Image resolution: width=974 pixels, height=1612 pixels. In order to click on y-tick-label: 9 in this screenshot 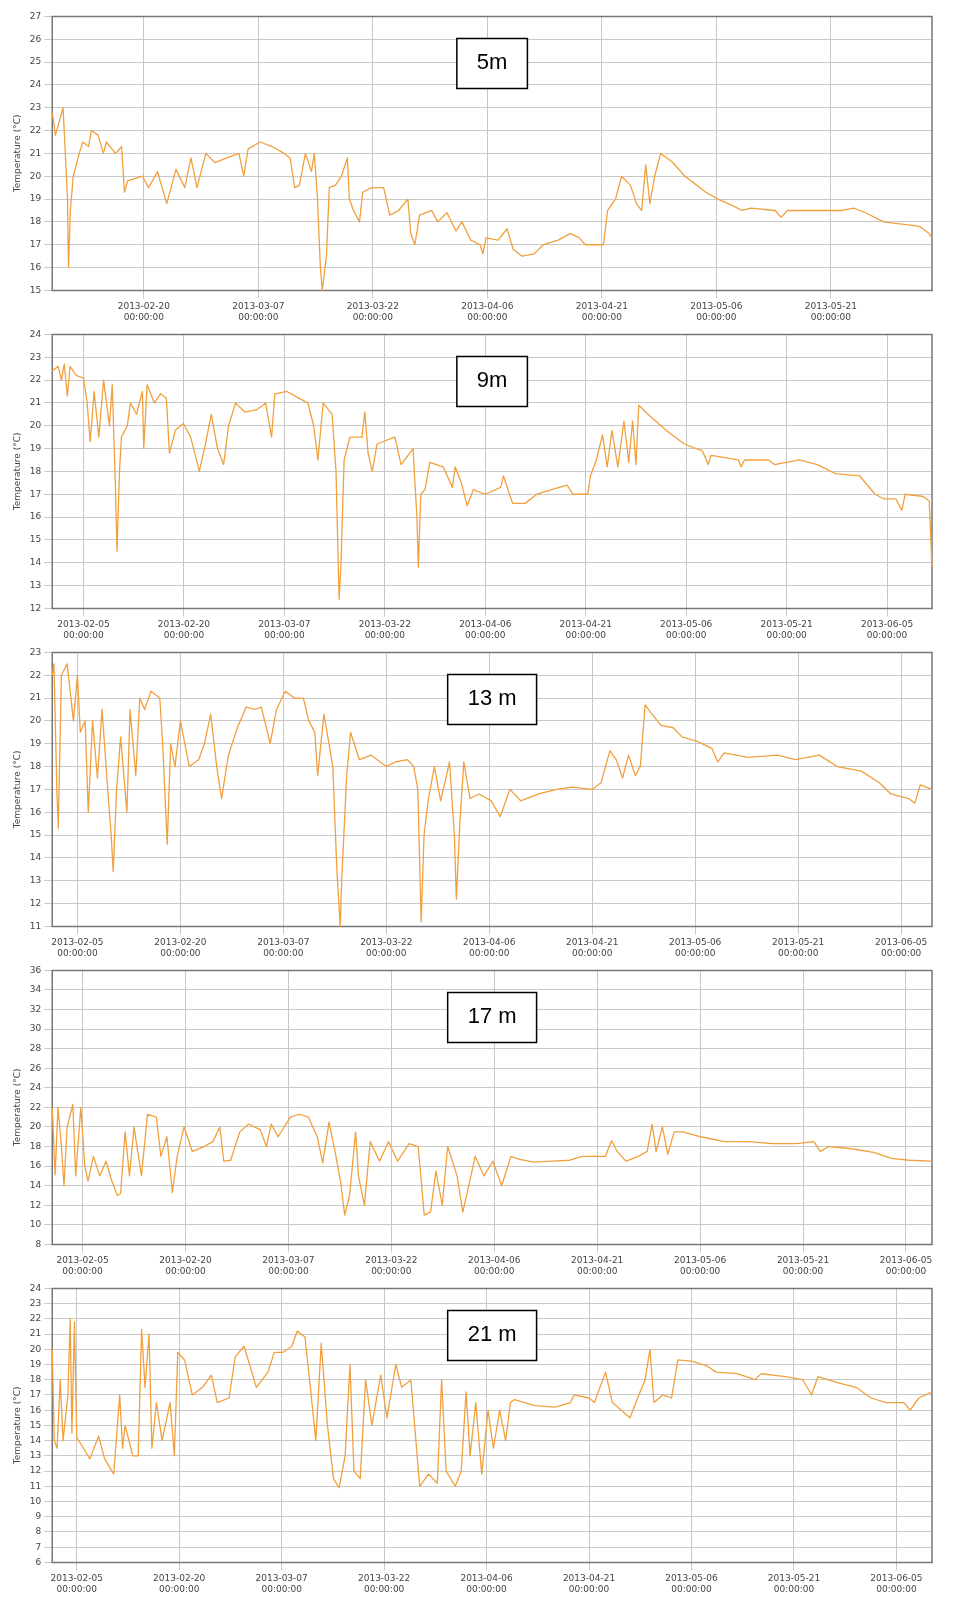, I will do `click(38, 1516)`.